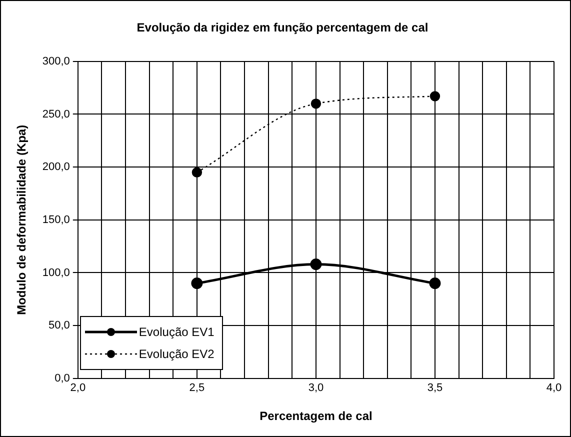 The image size is (571, 437). What do you see at coordinates (59, 326) in the screenshot?
I see `y-tick-label: 50,0` at bounding box center [59, 326].